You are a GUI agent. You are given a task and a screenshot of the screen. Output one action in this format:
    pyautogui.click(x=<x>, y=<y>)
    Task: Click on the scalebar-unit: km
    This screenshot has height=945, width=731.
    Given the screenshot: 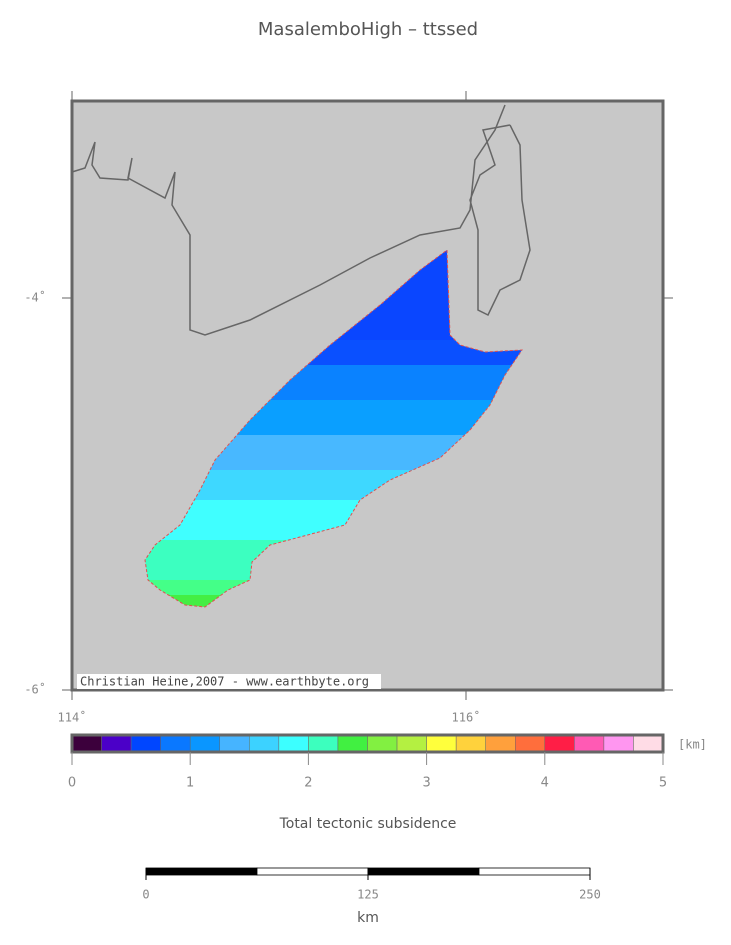 What is the action you would take?
    pyautogui.click(x=368, y=918)
    